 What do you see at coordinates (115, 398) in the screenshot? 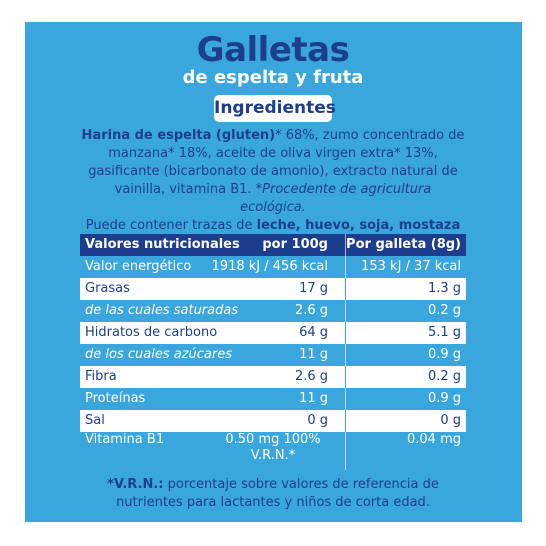
I see `table-cell: Proteínas` at bounding box center [115, 398].